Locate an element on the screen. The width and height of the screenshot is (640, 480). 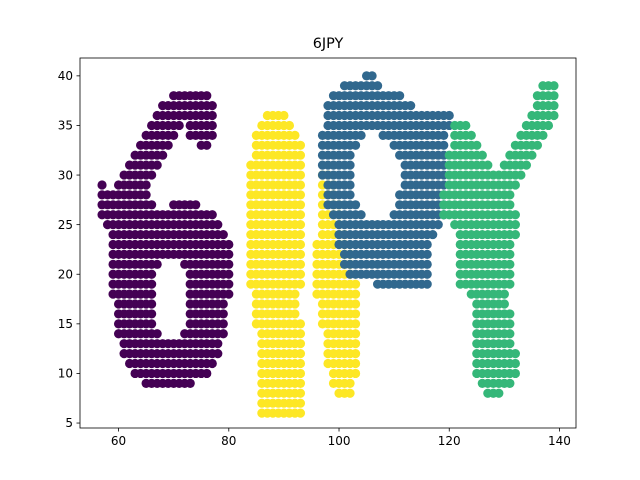
x-tick-label: 100 is located at coordinates (339, 441).